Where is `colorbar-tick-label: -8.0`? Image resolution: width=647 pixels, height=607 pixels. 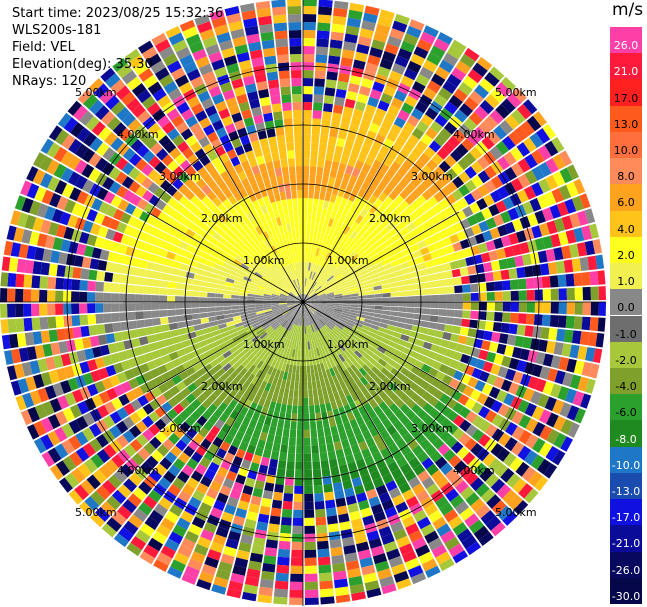 colorbar-tick-label: -8.0 is located at coordinates (626, 439).